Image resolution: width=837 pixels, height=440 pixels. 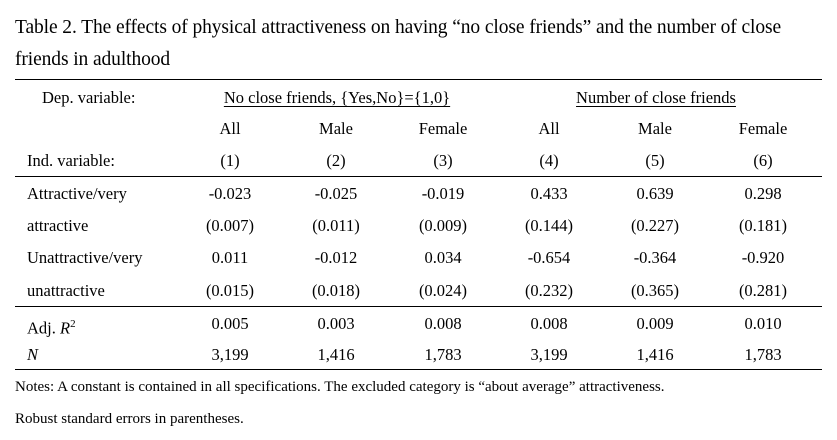 What do you see at coordinates (41, 328) in the screenshot?
I see `adj-label-text: Adj.` at bounding box center [41, 328].